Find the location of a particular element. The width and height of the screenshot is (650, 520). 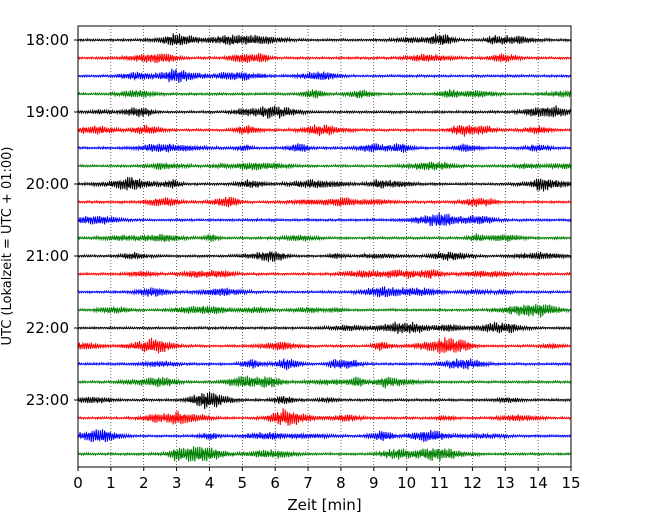

x-tick-label-15: 15 is located at coordinates (570, 483).